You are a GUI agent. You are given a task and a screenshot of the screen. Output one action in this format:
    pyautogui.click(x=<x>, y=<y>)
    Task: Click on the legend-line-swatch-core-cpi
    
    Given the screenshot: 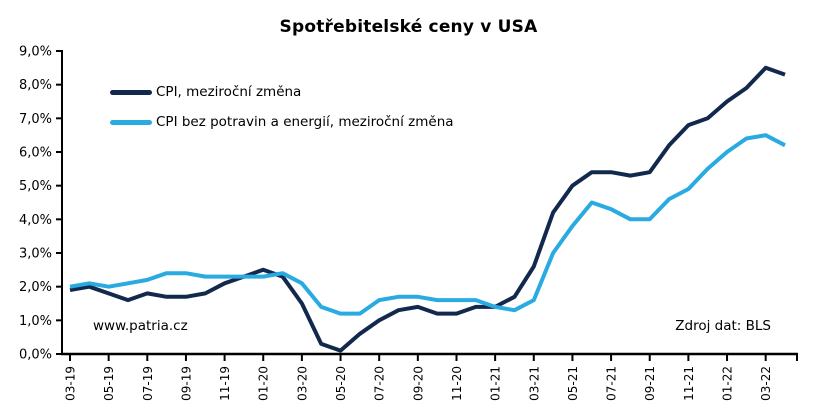 What is the action you would take?
    pyautogui.click(x=131, y=122)
    